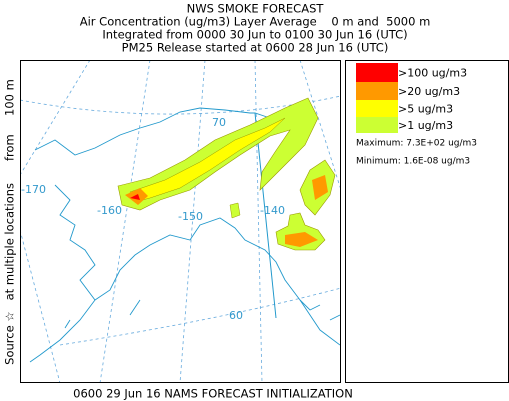 The image size is (509, 401). I want to click on map-label: -140, so click(272, 210).